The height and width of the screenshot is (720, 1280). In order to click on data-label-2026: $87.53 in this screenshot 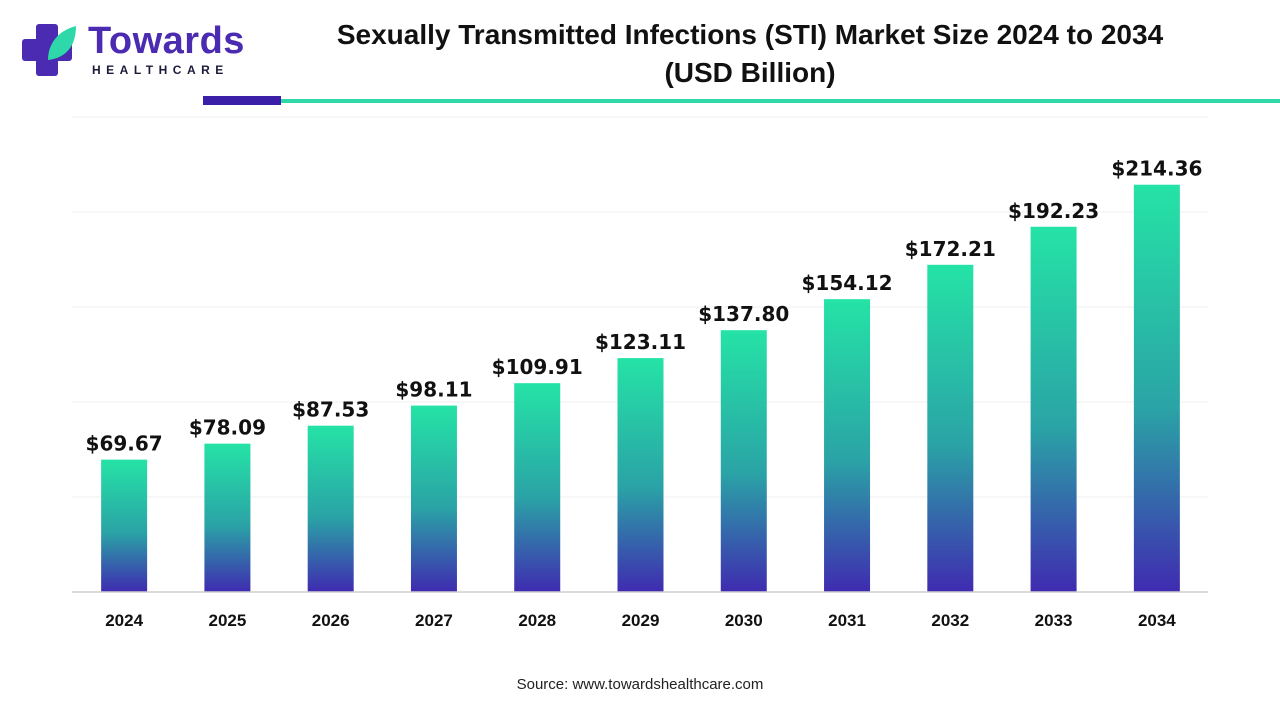, I will do `click(330, 410)`.